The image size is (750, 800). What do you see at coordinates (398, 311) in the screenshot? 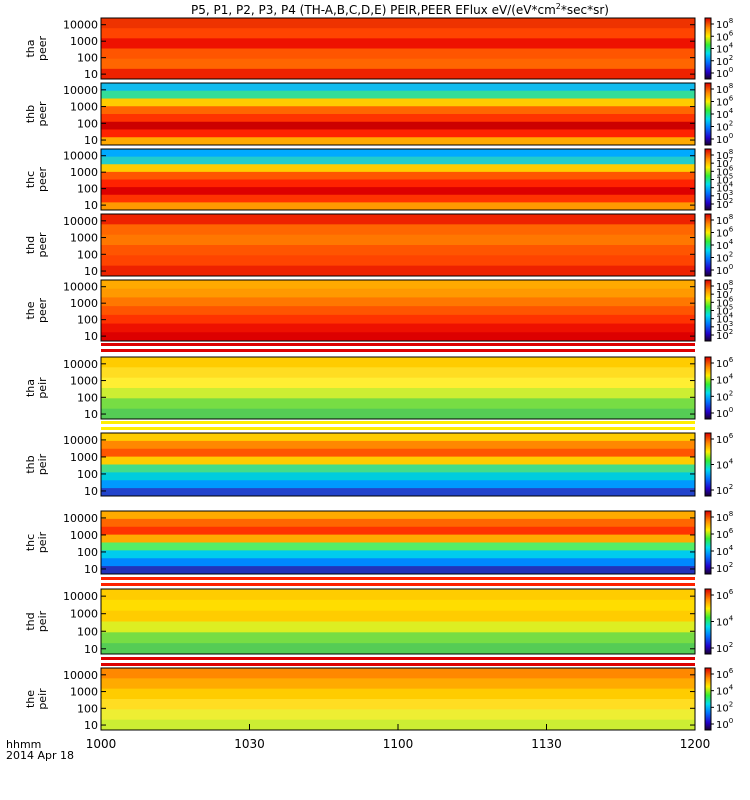
I see `spectrogram-the-peer` at bounding box center [398, 311].